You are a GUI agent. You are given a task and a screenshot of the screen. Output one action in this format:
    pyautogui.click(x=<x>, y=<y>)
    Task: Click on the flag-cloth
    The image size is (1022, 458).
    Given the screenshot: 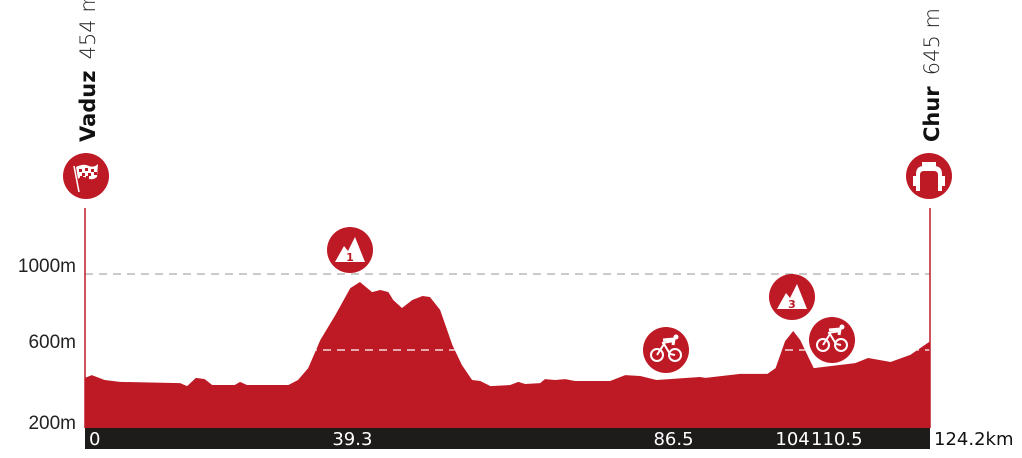 What is the action you would take?
    pyautogui.click(x=87, y=172)
    